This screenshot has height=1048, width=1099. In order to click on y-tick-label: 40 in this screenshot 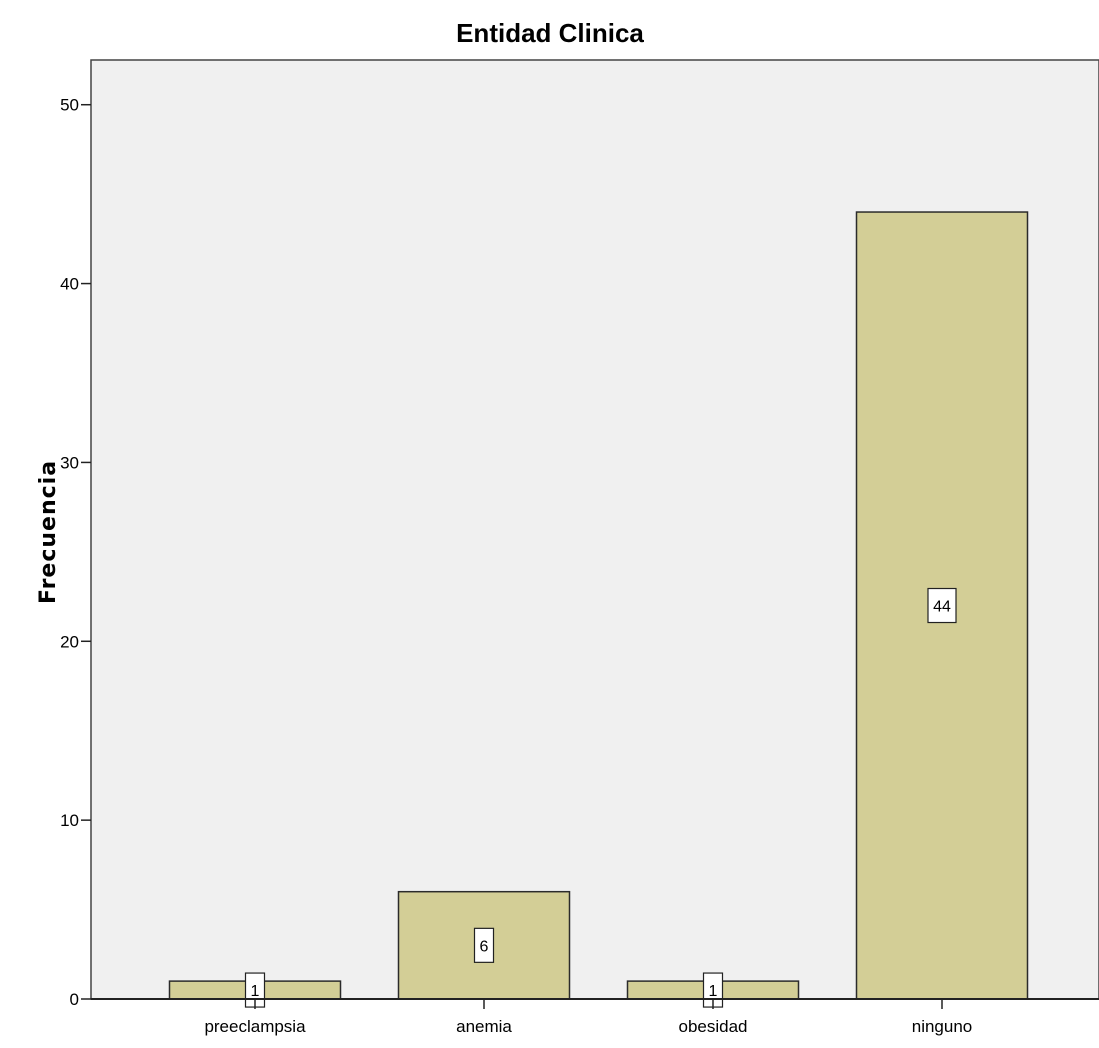, I will do `click(69, 284)`.